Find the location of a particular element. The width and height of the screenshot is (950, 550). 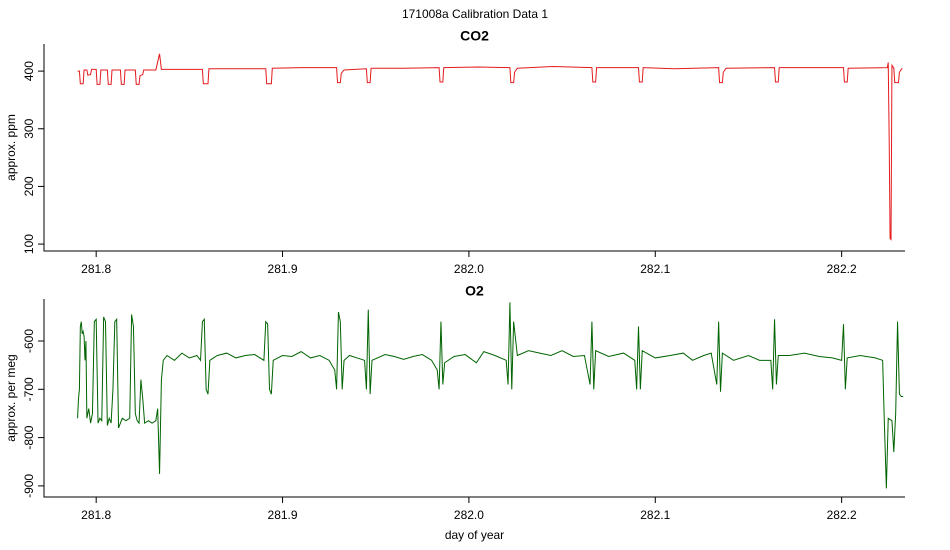

y-tick-label: 300 is located at coordinates (29, 128).